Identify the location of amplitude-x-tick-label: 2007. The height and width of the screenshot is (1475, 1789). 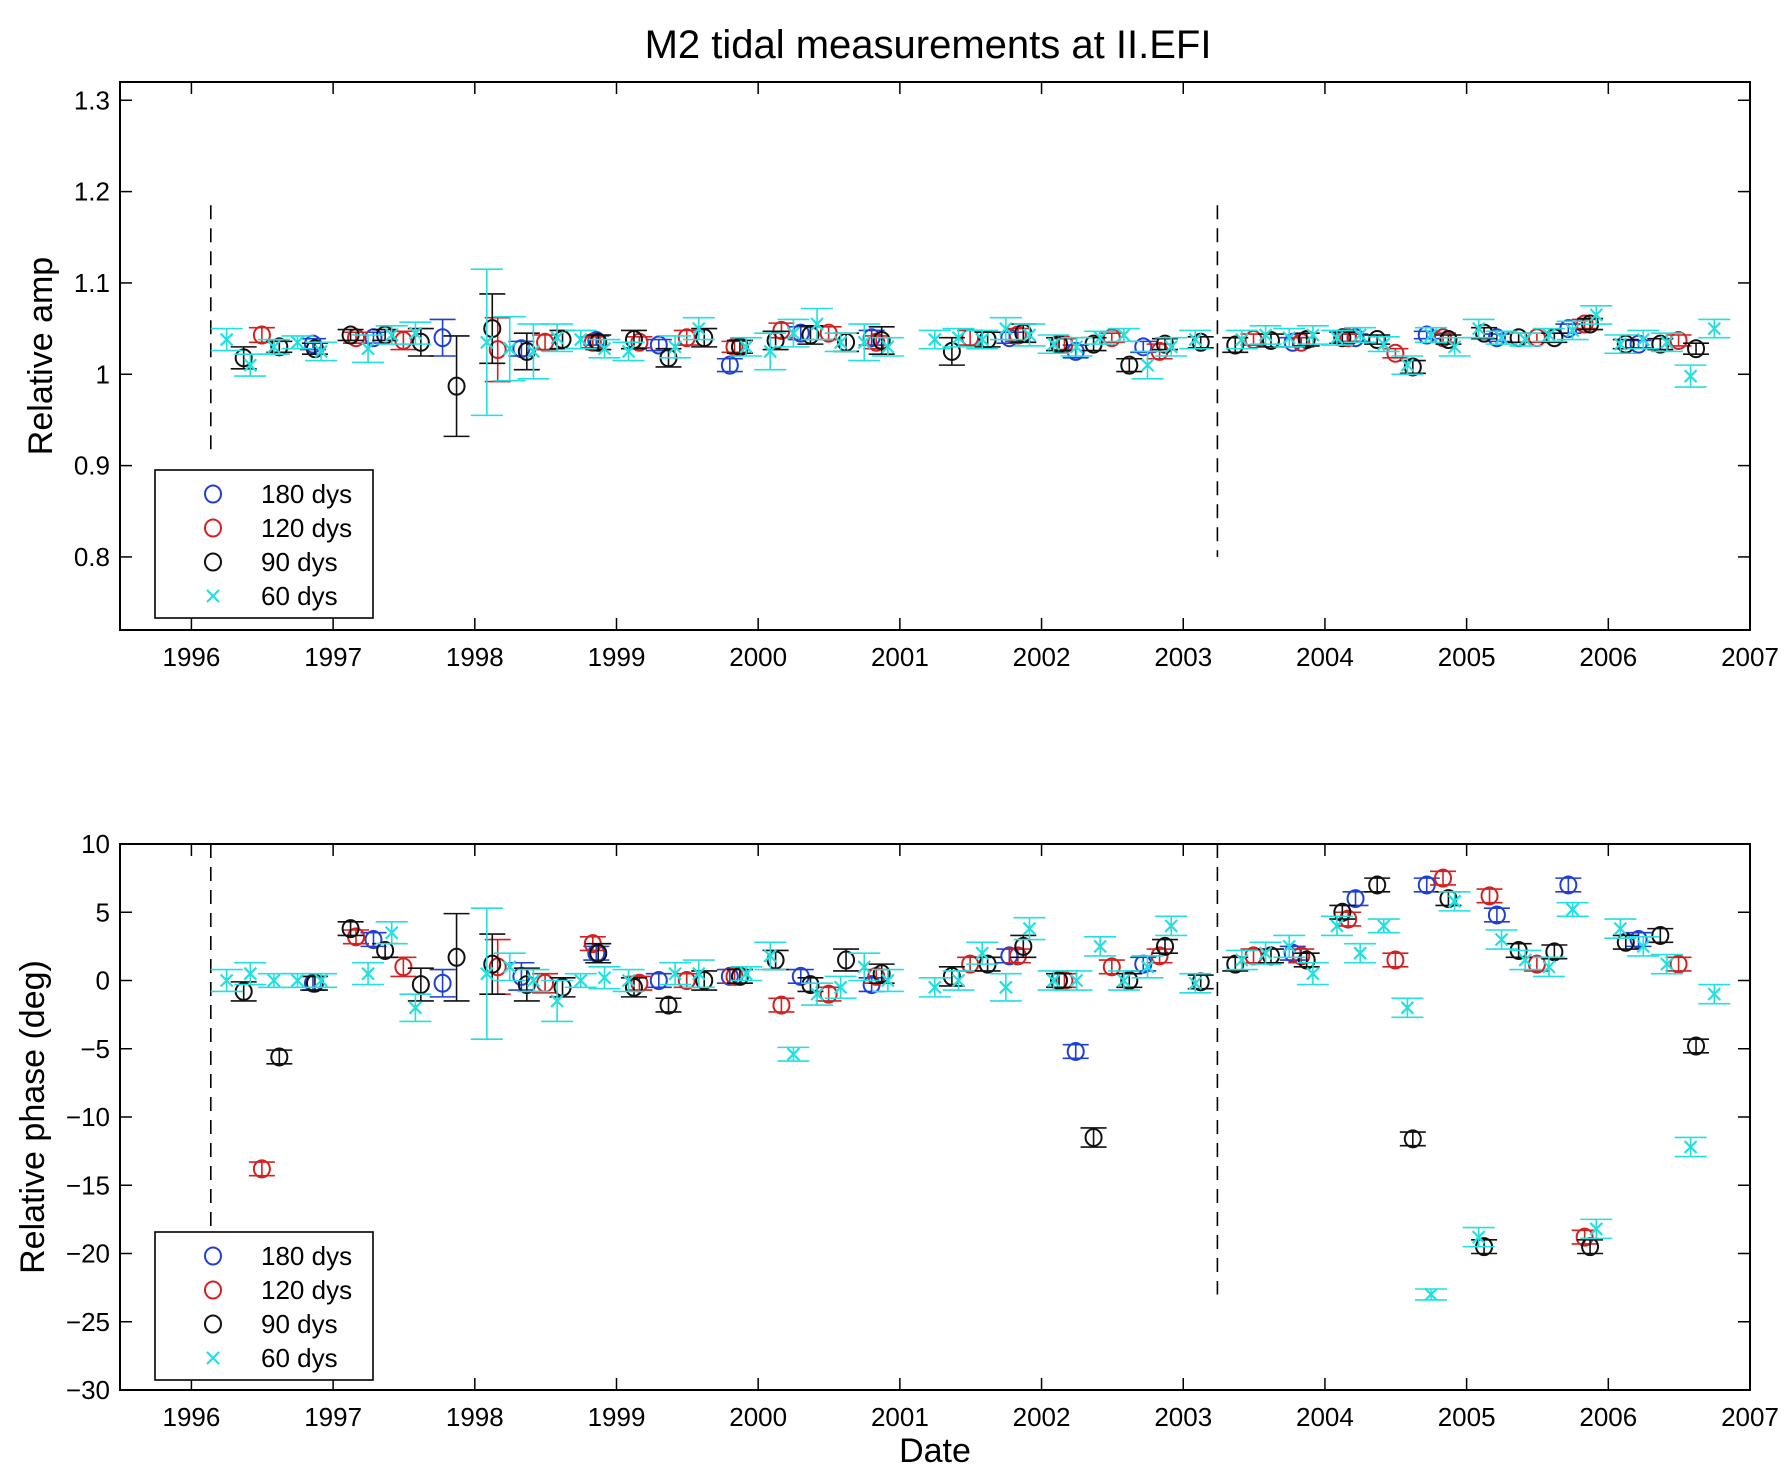
(1750, 657).